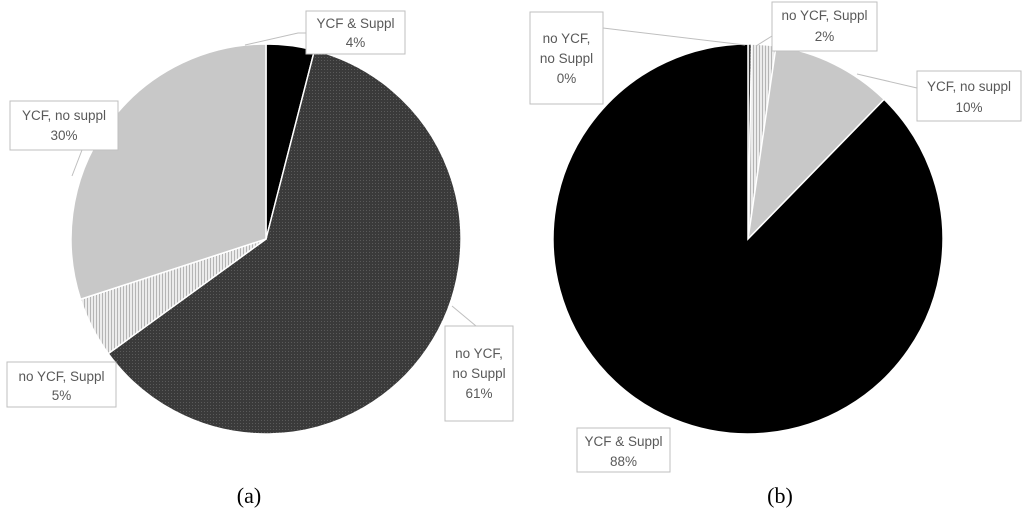 The height and width of the screenshot is (519, 1024). What do you see at coordinates (968, 107) in the screenshot?
I see `value-b-ycf-no-suppl: 10%` at bounding box center [968, 107].